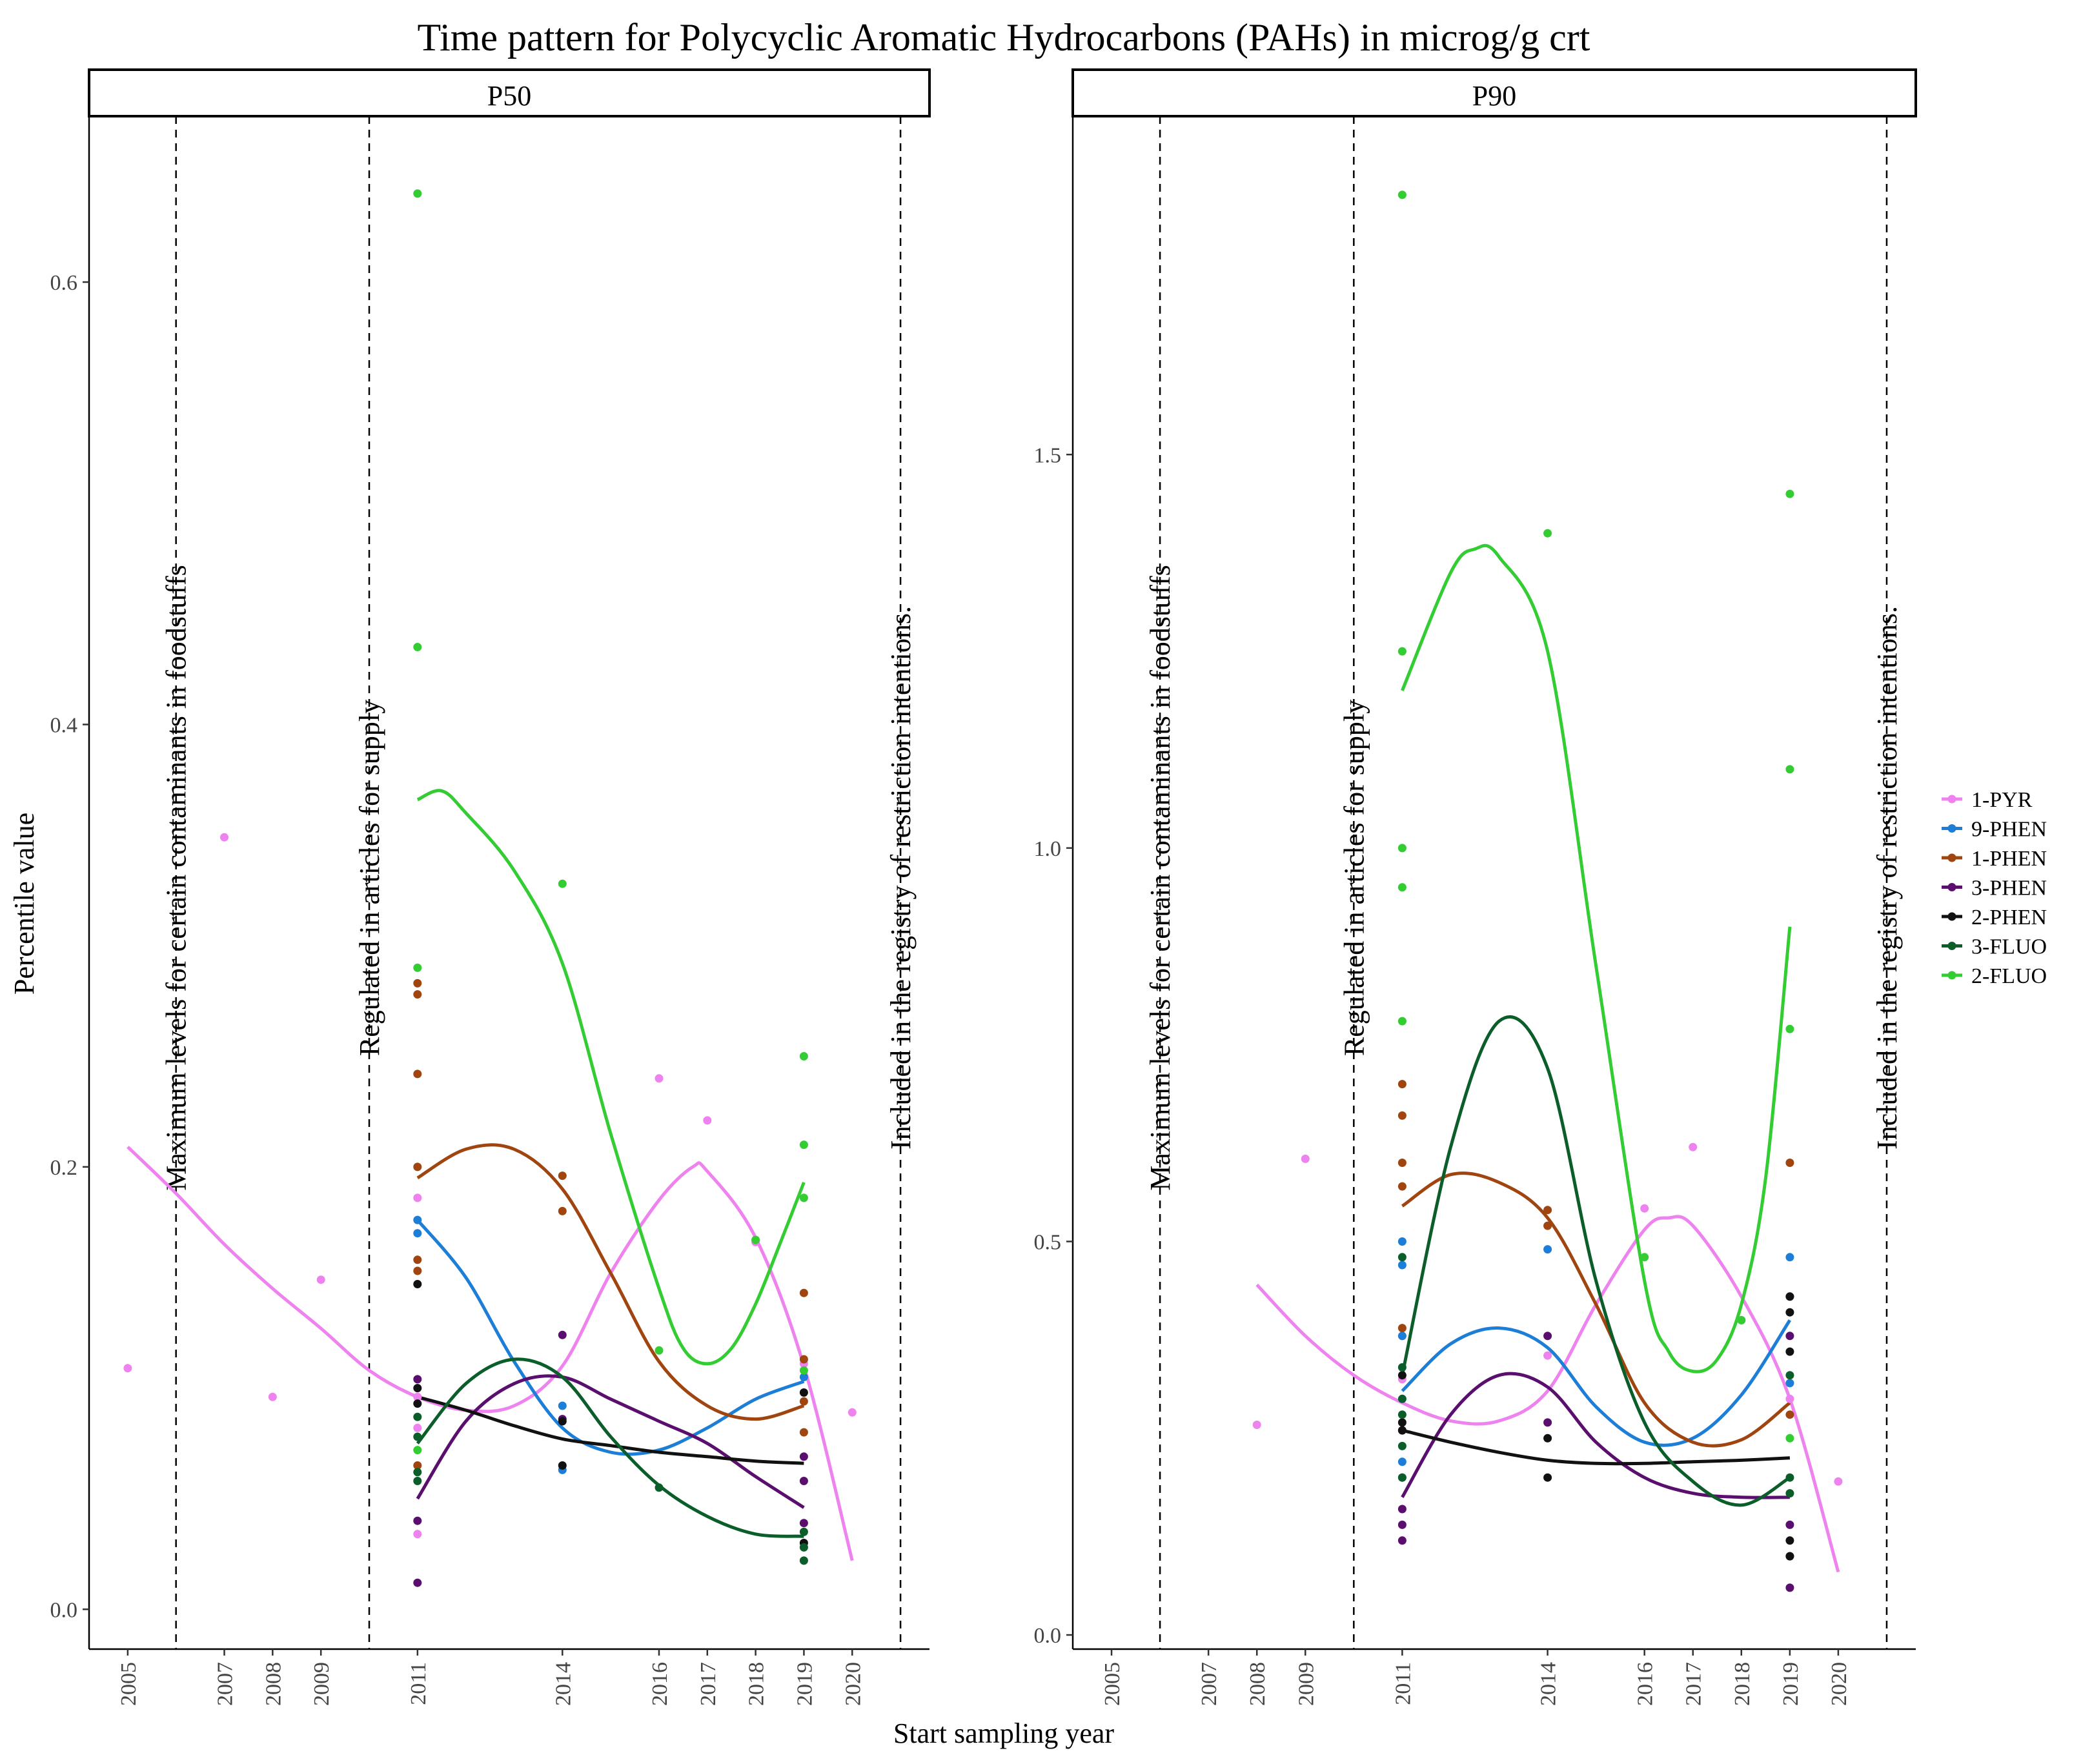 Image resolution: width=2092 pixels, height=1764 pixels. Describe the element at coordinates (322, 1684) in the screenshot. I see `x-tick-label: 2009` at that location.